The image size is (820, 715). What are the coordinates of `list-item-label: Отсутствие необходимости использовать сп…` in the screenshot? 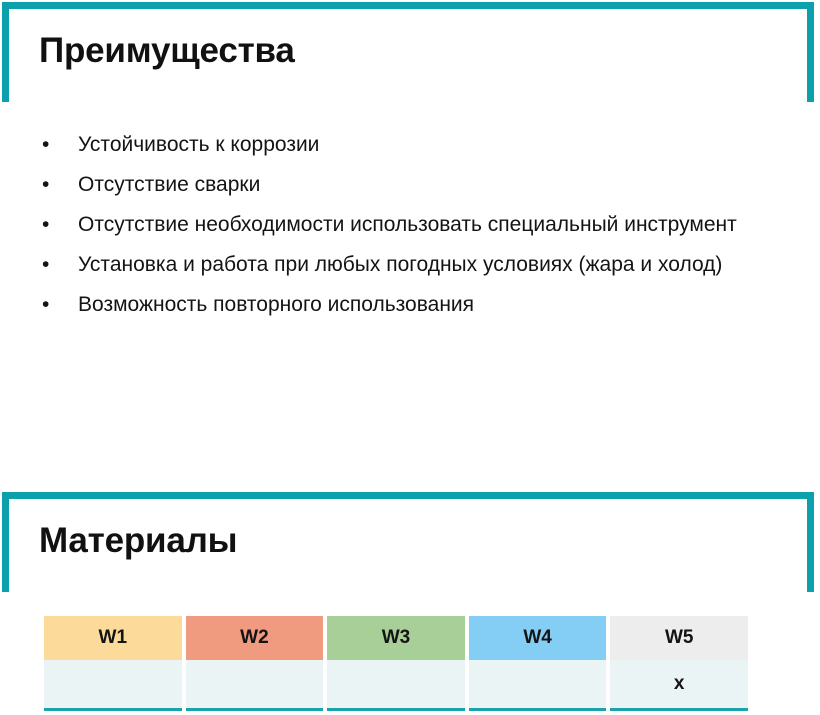 It's located at (407, 224).